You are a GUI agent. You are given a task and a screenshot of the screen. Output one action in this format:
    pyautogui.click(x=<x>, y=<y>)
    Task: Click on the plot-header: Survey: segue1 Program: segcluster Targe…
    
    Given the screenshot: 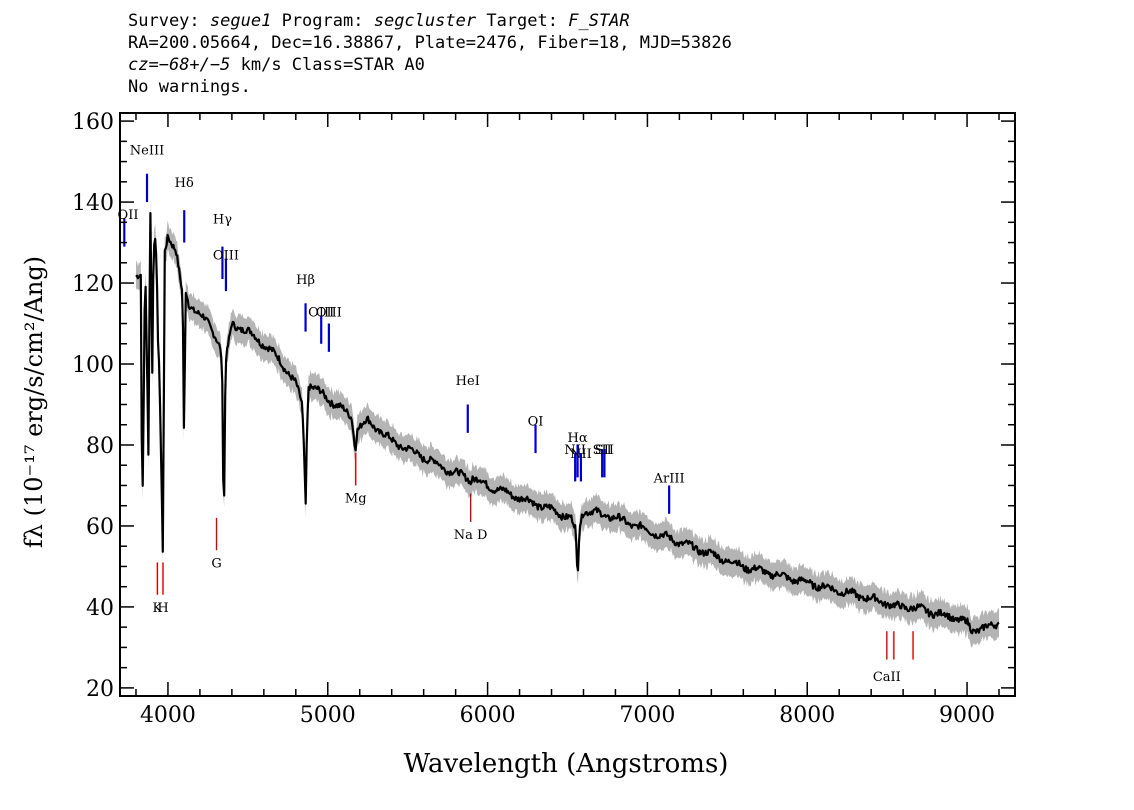 What is the action you would take?
    pyautogui.click(x=578, y=54)
    